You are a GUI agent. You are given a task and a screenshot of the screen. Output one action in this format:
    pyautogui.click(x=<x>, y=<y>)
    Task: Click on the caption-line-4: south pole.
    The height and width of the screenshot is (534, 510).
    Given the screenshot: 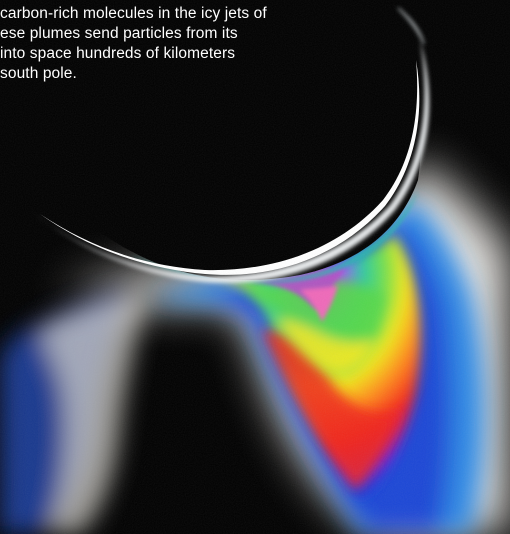 What is the action you would take?
    pyautogui.click(x=38, y=73)
    